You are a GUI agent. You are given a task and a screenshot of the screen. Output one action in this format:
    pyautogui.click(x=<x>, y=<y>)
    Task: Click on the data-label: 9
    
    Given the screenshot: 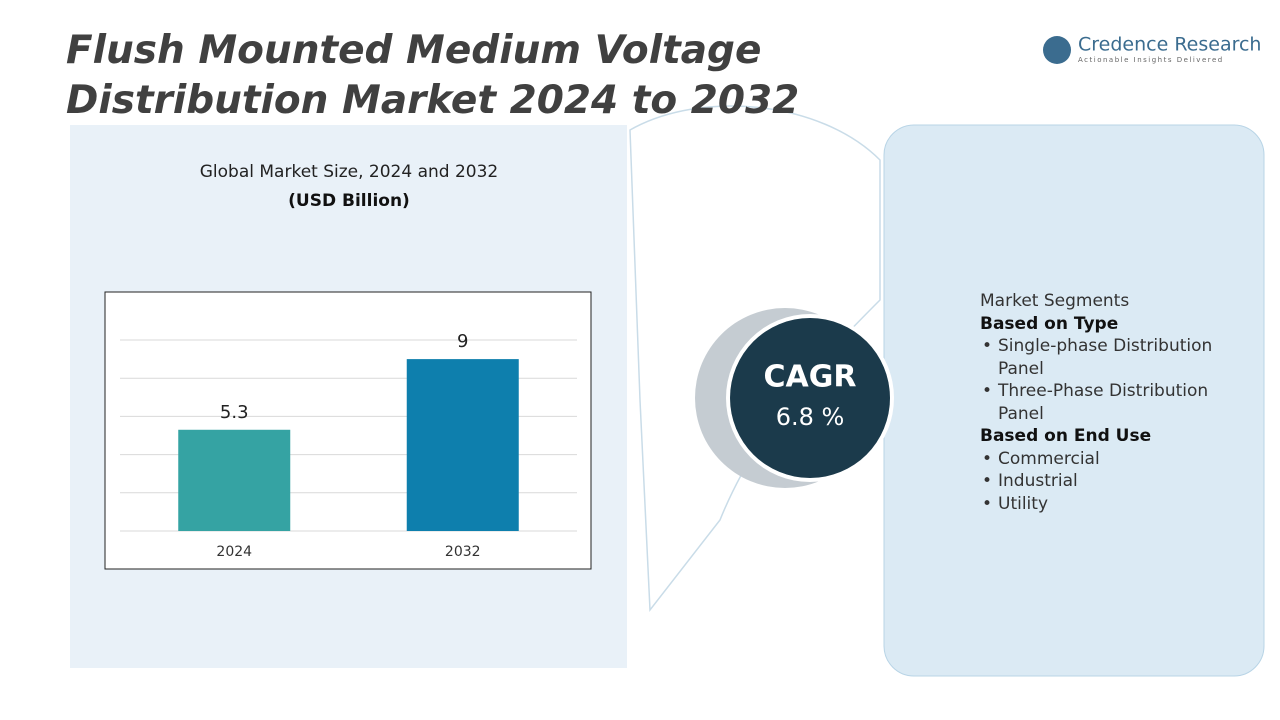 What is the action you would take?
    pyautogui.click(x=462, y=341)
    